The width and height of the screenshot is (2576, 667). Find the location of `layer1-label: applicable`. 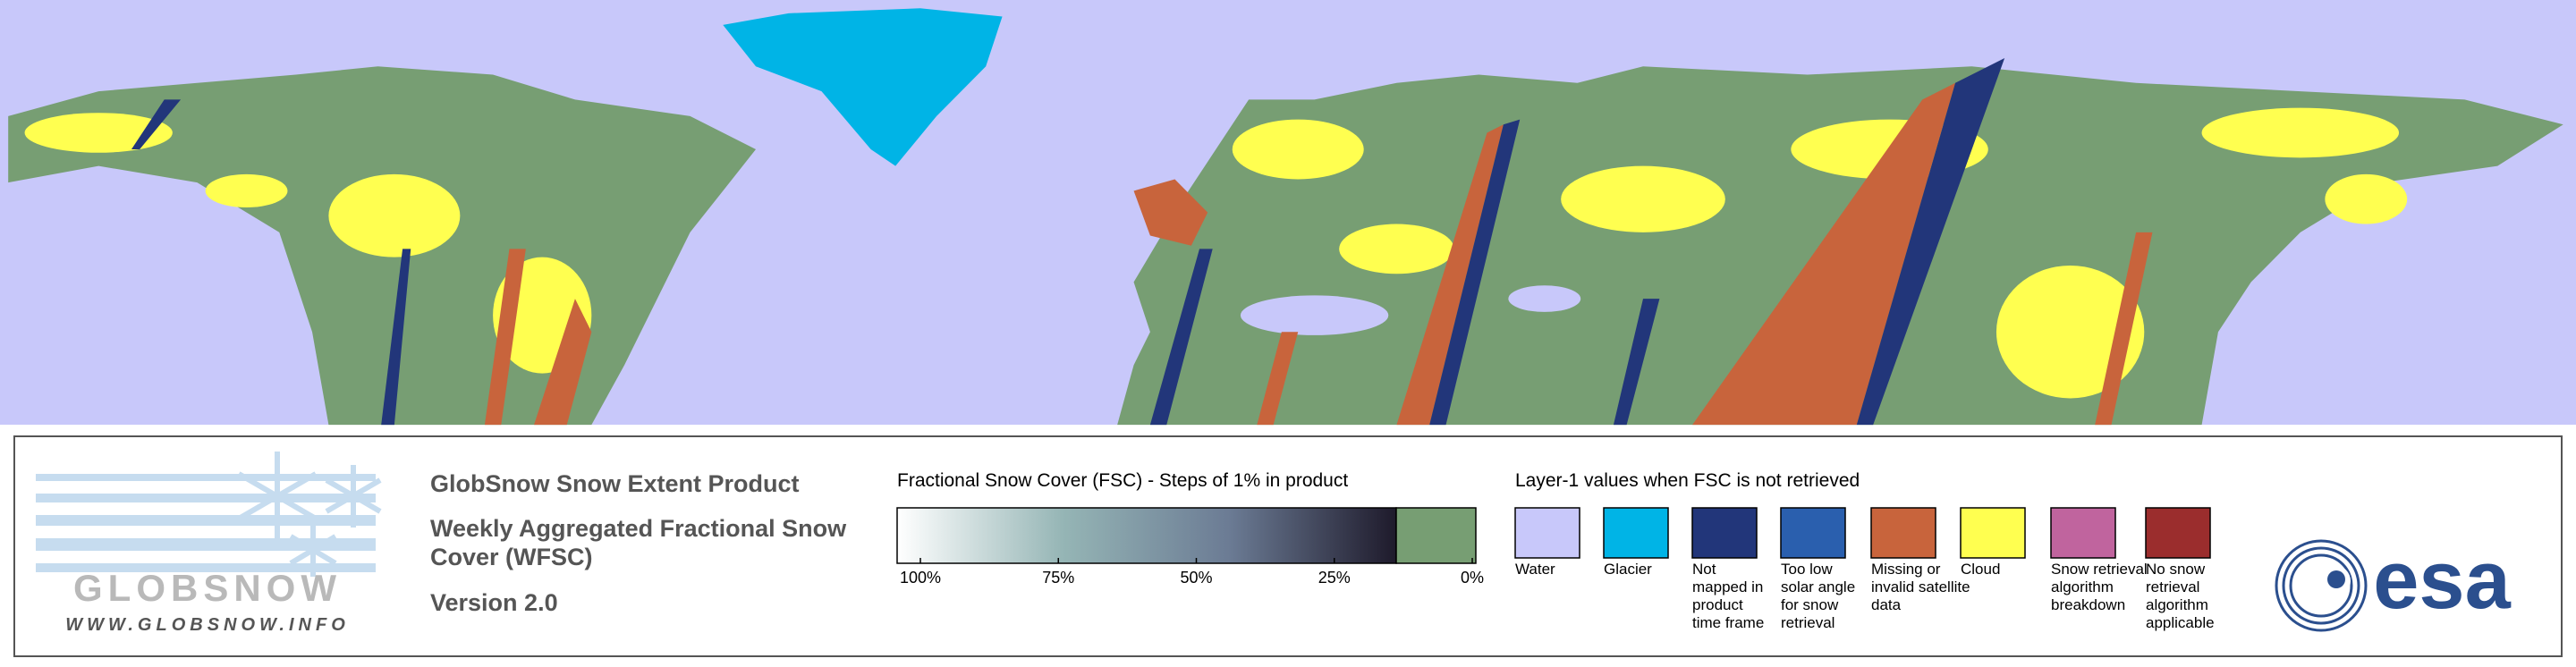

layer1-label: applicable is located at coordinates (2180, 622).